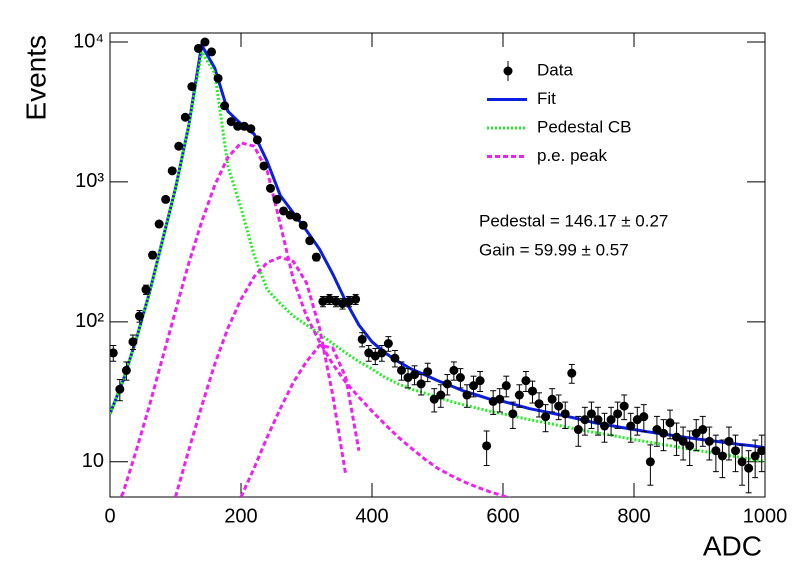 This screenshot has height=572, width=796. What do you see at coordinates (573, 220) in the screenshot?
I see `annotation: Pedestal = 146.17 ± 0.27` at bounding box center [573, 220].